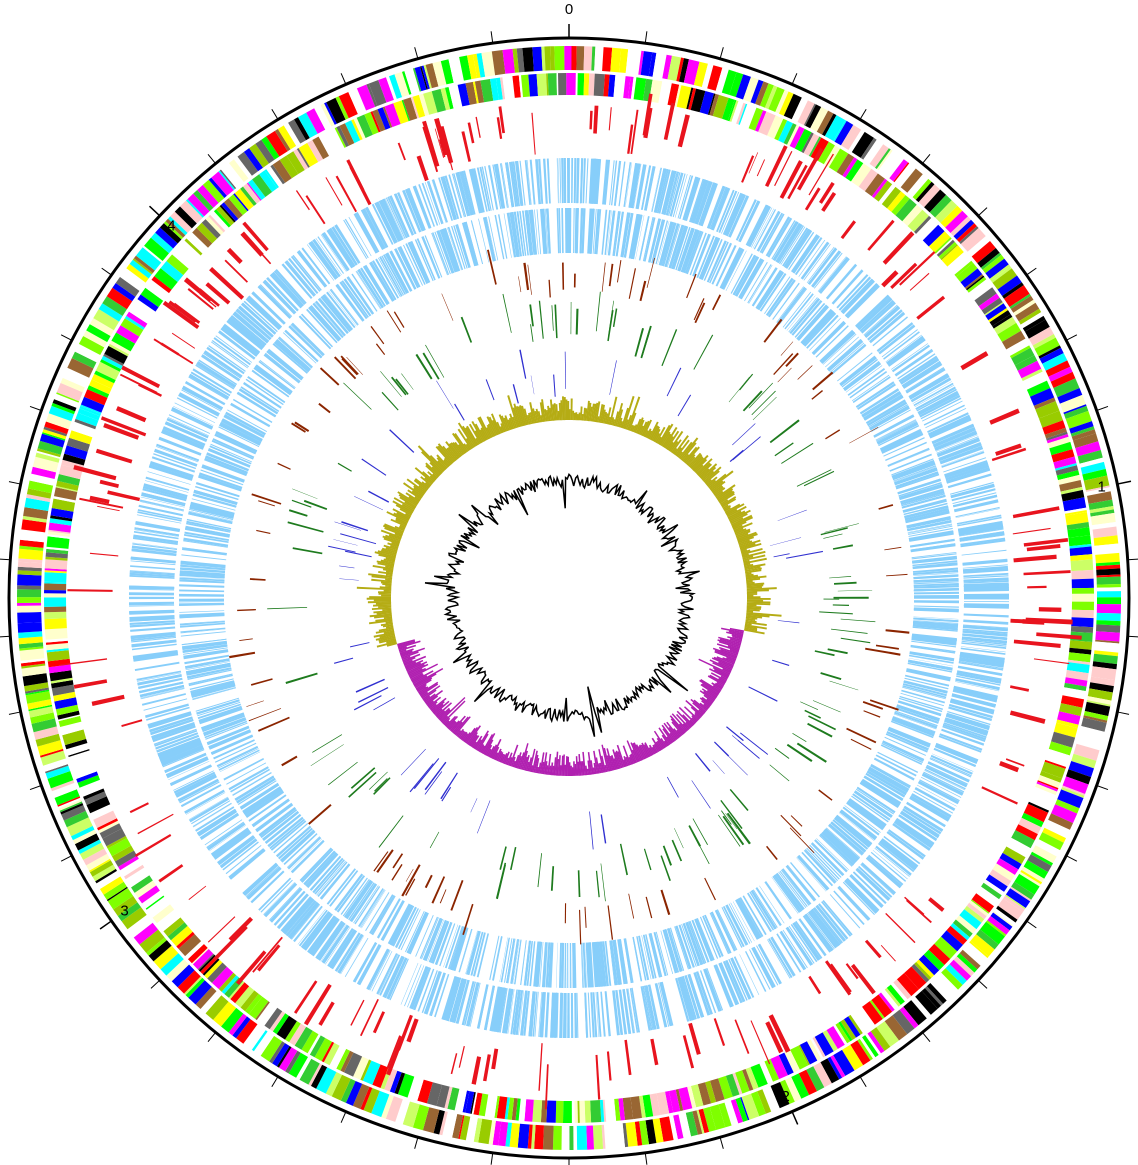 This screenshot has height=1165, width=1138. What do you see at coordinates (1124, 482) in the screenshot?
I see `major-tick` at bounding box center [1124, 482].